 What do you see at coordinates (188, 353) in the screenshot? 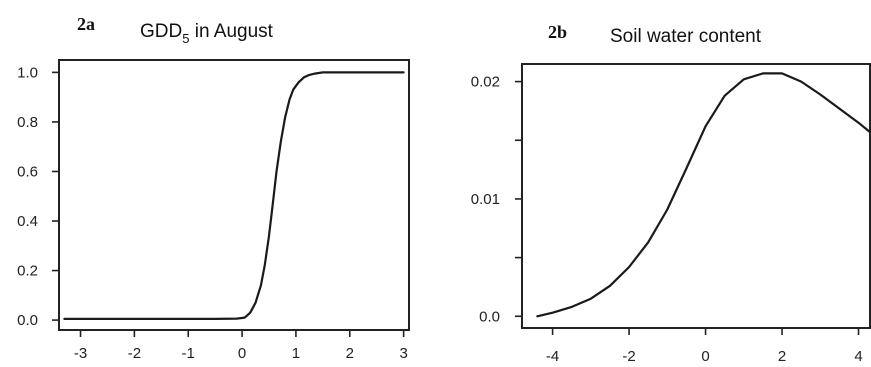
I see `x-tick-label-a-2: -1` at bounding box center [188, 353].